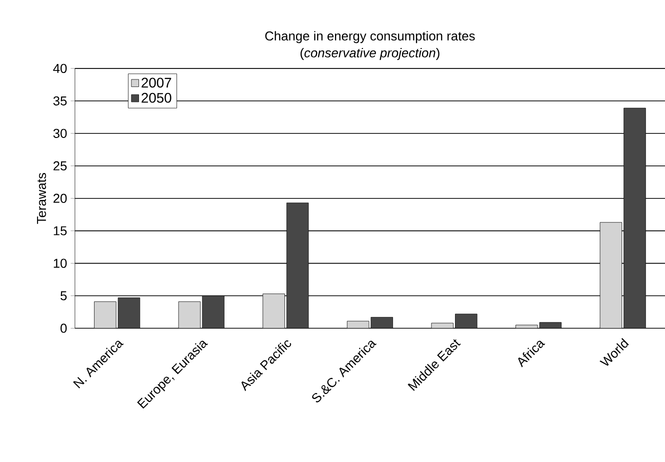  Describe the element at coordinates (370, 37) in the screenshot. I see `chart-title: Change in energy consumption rates` at that location.